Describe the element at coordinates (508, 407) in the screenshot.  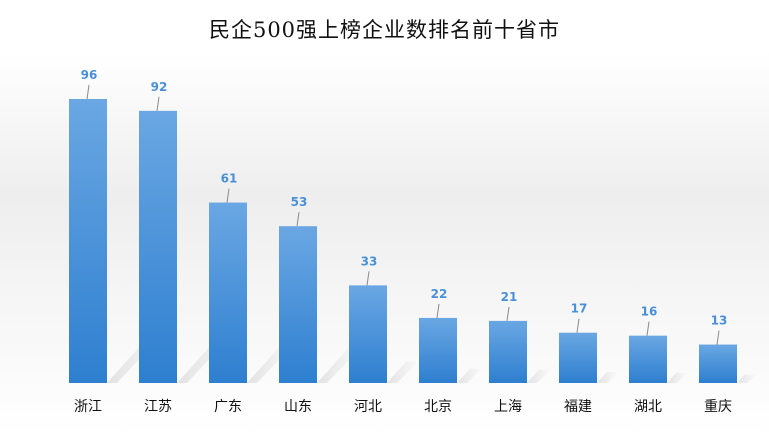
I see `category-label: 上海` at that location.